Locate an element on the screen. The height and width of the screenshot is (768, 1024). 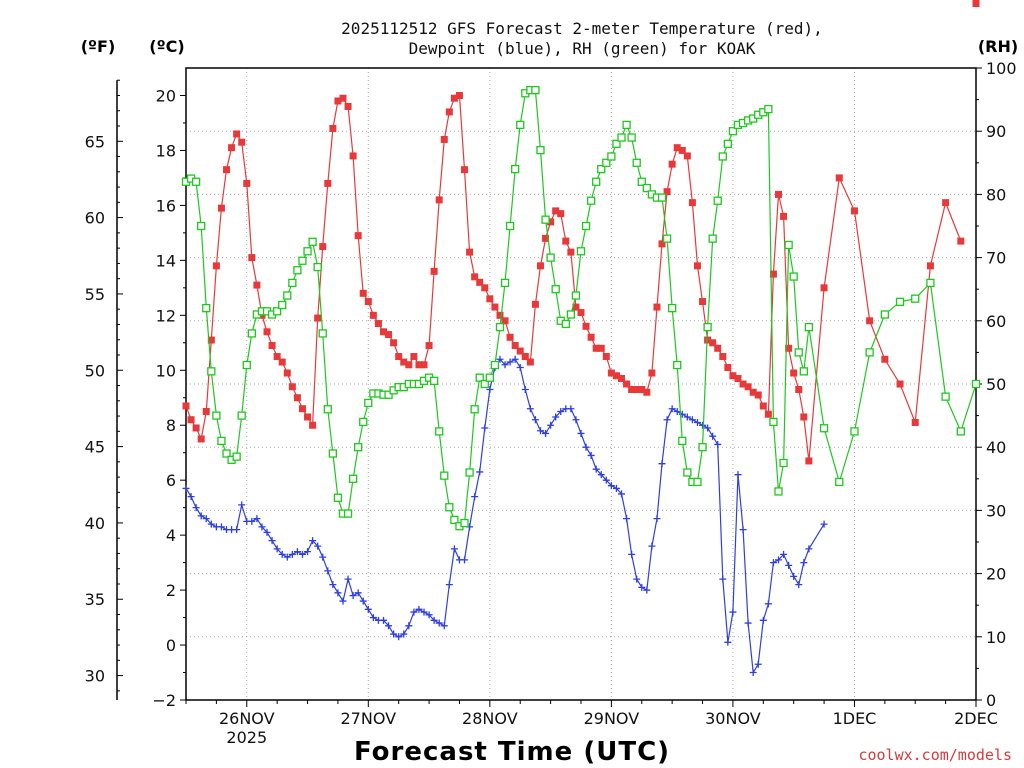
rh-tick-label: 50 is located at coordinates (996, 384).